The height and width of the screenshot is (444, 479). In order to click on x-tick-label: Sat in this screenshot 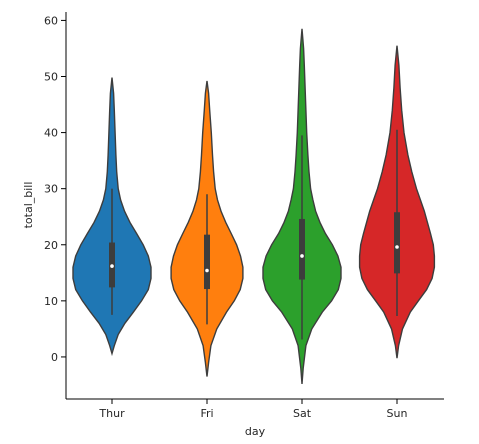, I will do `click(302, 413)`.